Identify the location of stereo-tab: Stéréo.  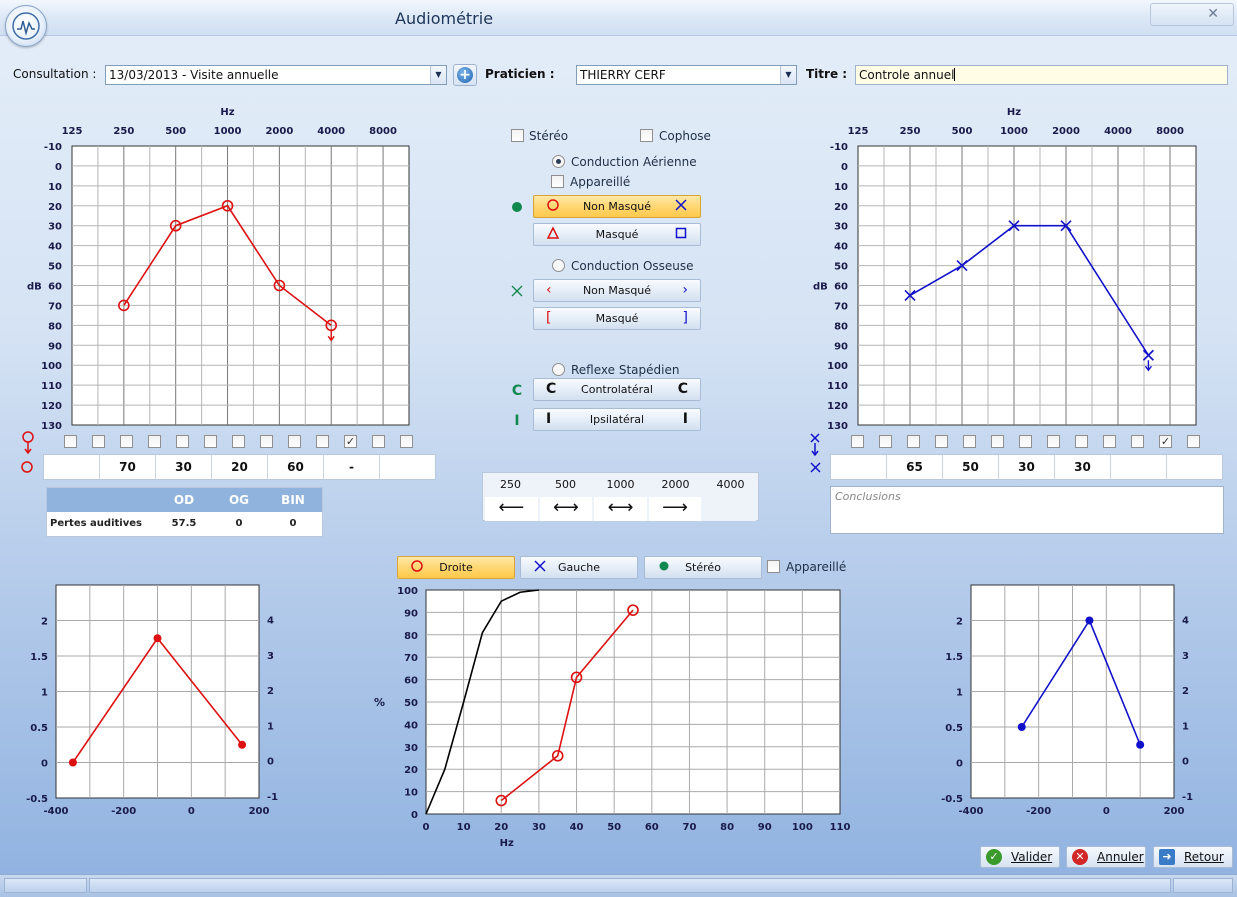
(703, 567).